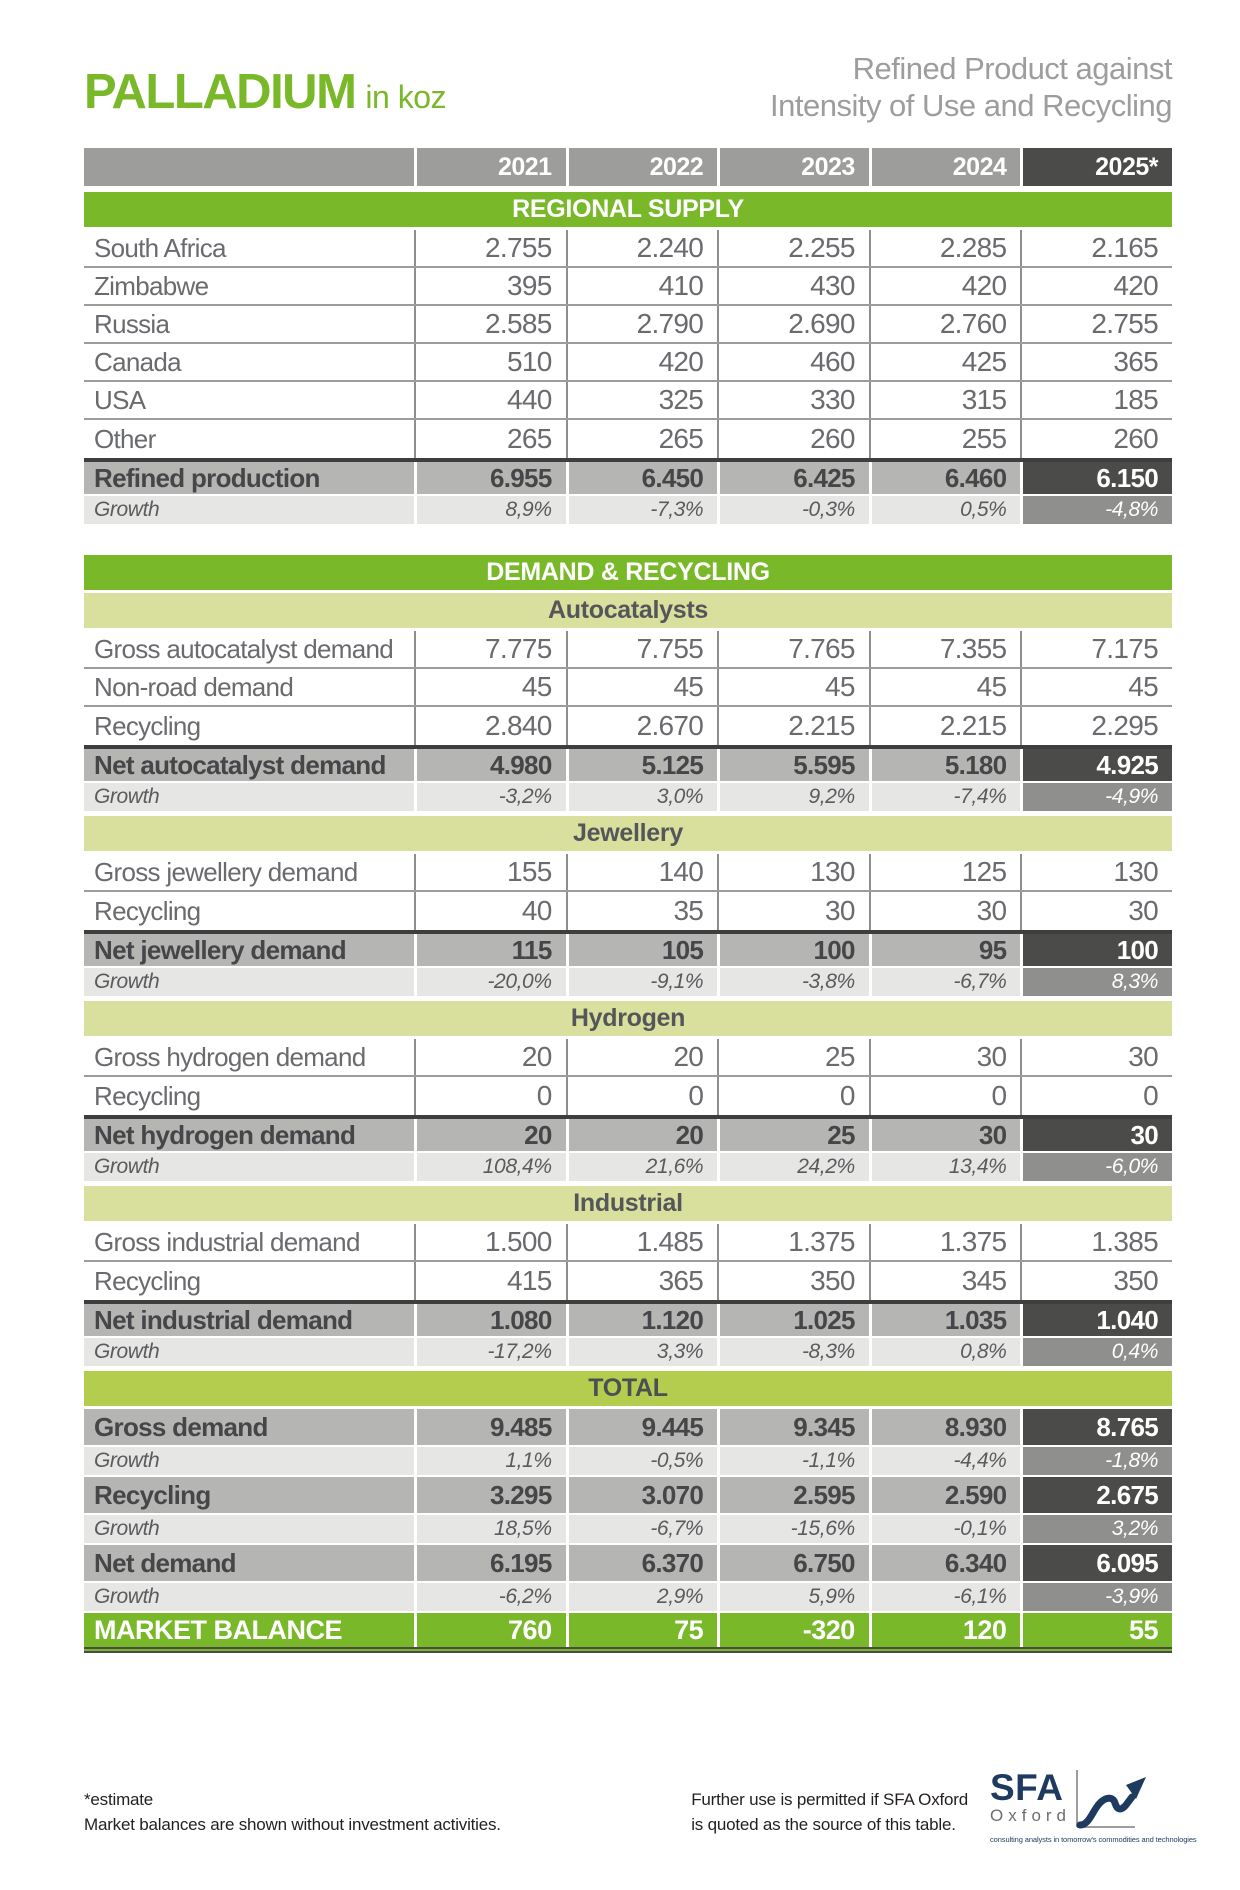 Image resolution: width=1240 pixels, height=1890 pixels. Describe the element at coordinates (793, 1461) in the screenshot. I see `value-cell: -1,1%` at that location.